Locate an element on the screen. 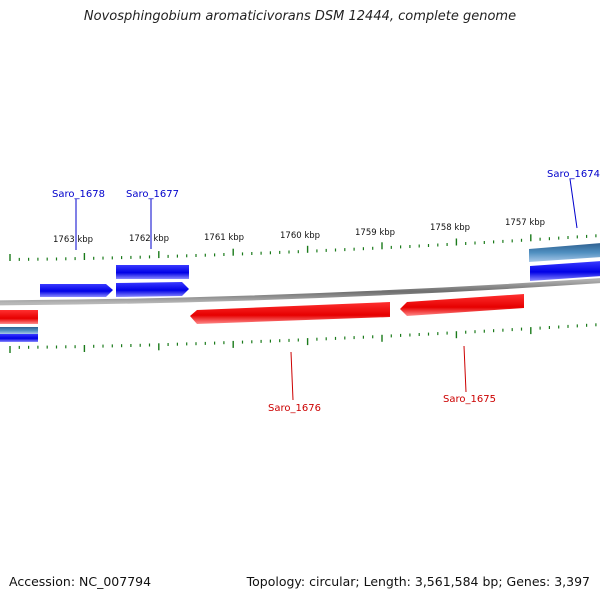 This screenshot has width=600, height=600. reverse-strand-genes is located at coordinates (262, 318).